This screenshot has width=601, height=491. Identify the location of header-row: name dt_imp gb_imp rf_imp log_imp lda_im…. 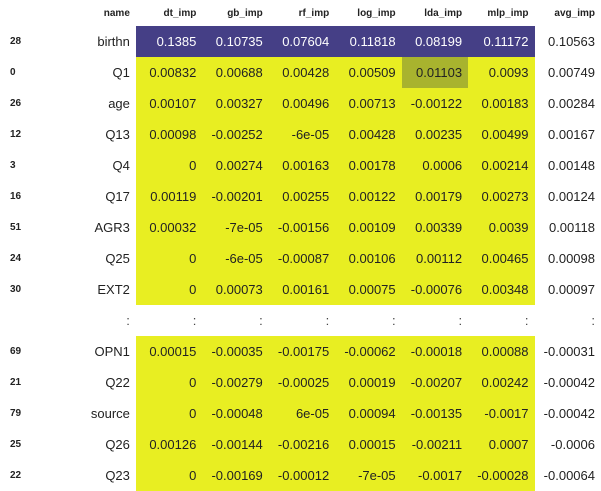
(300, 13).